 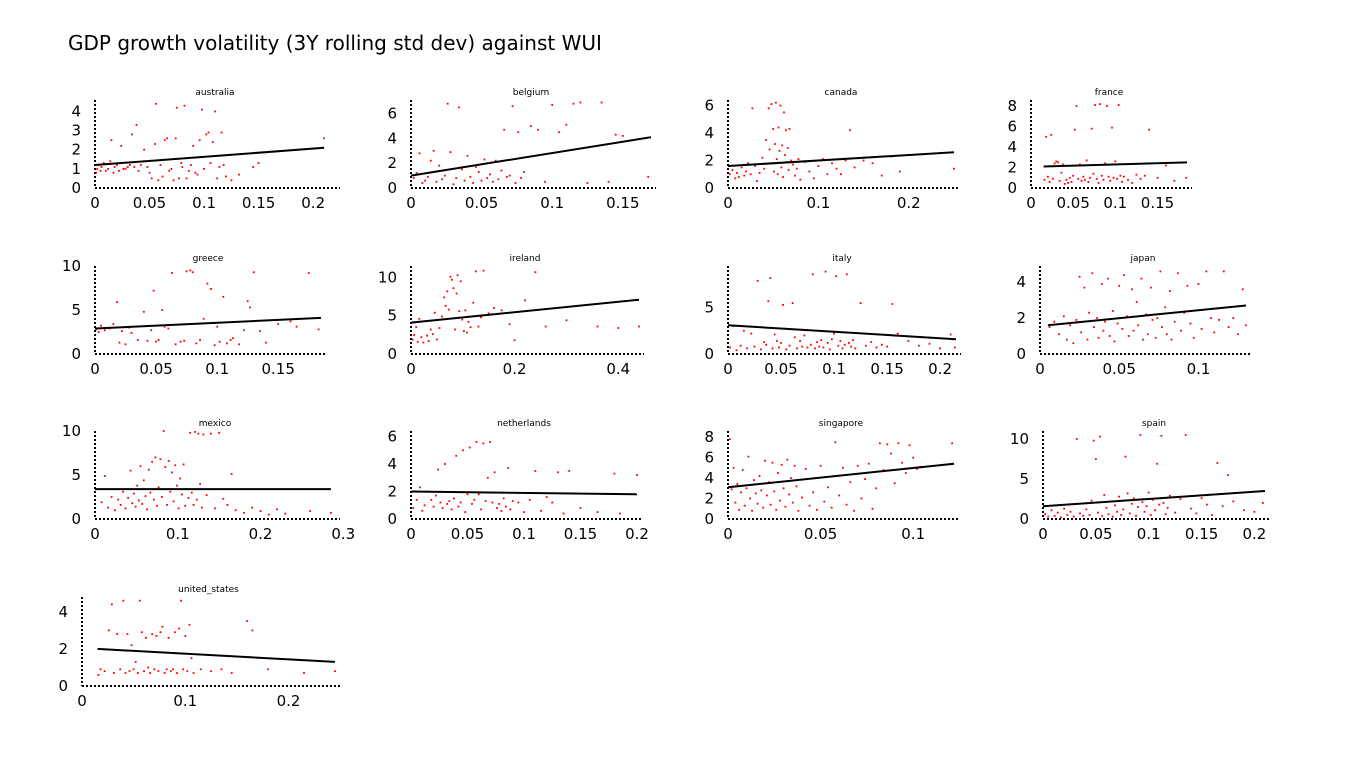 I want to click on panel-title: japan, so click(x=1143, y=259).